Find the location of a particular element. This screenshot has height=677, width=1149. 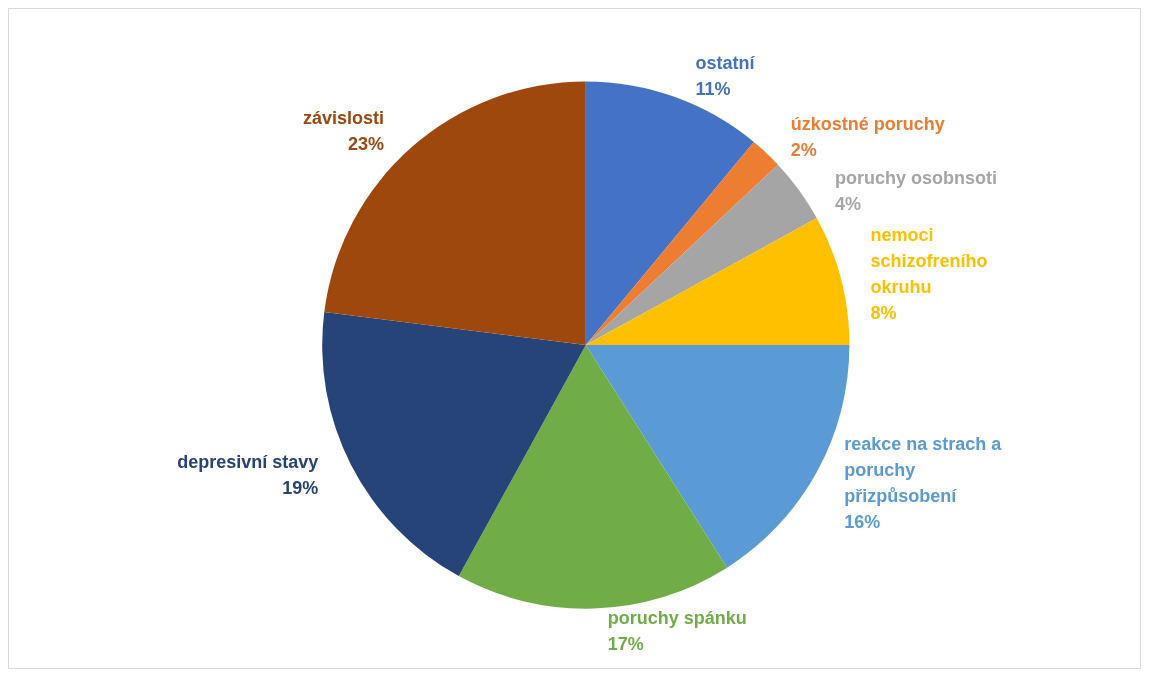

data-label: 11% is located at coordinates (713, 89).